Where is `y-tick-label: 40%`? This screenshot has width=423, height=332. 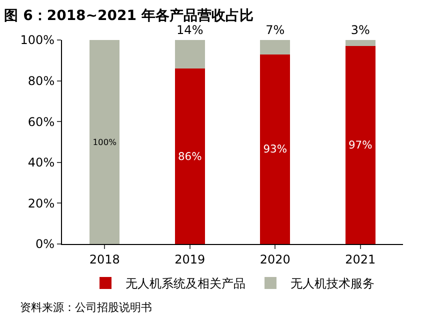 y-tick-label: 40% is located at coordinates (41, 163).